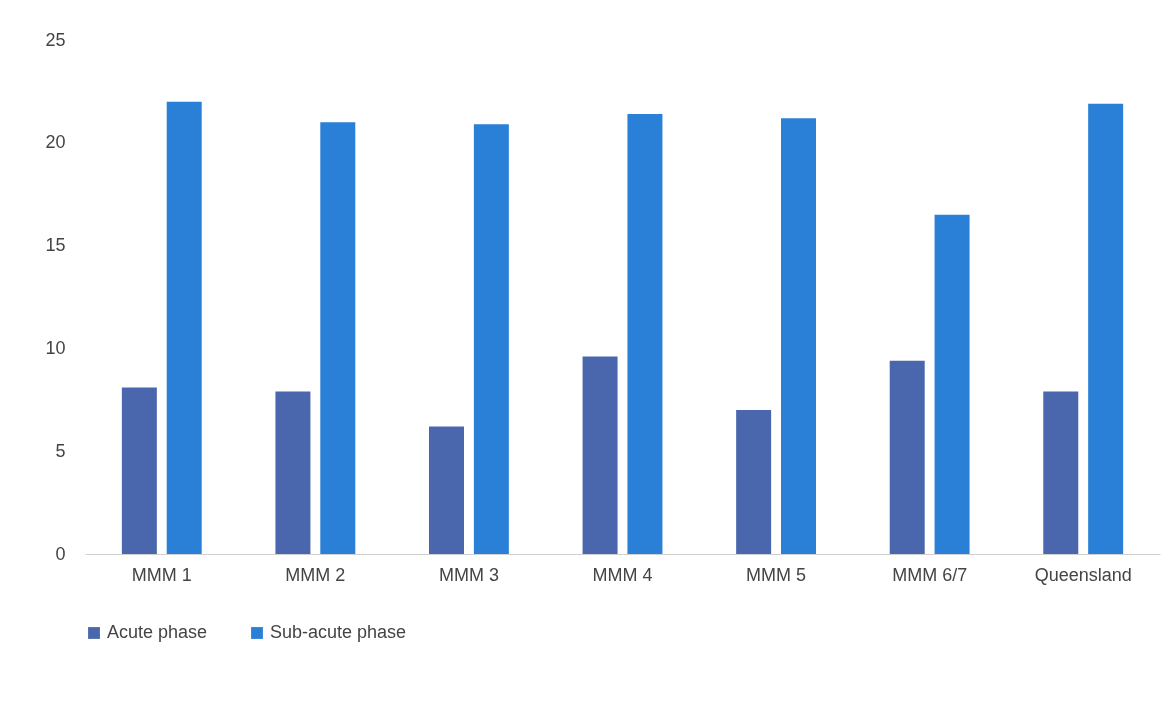 This screenshot has width=1176, height=713. What do you see at coordinates (338, 632) in the screenshot?
I see `legend-label: Sub-acute phase` at bounding box center [338, 632].